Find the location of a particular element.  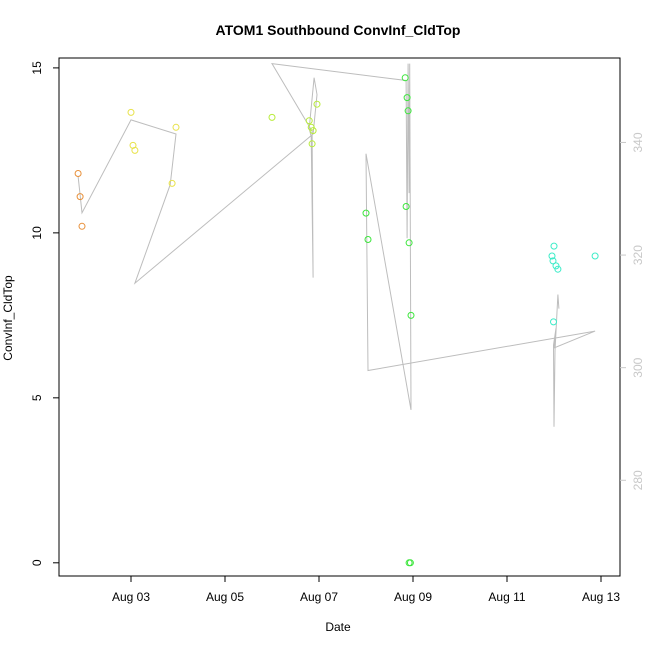

y2-tick-label: 280 is located at coordinates (638, 480).